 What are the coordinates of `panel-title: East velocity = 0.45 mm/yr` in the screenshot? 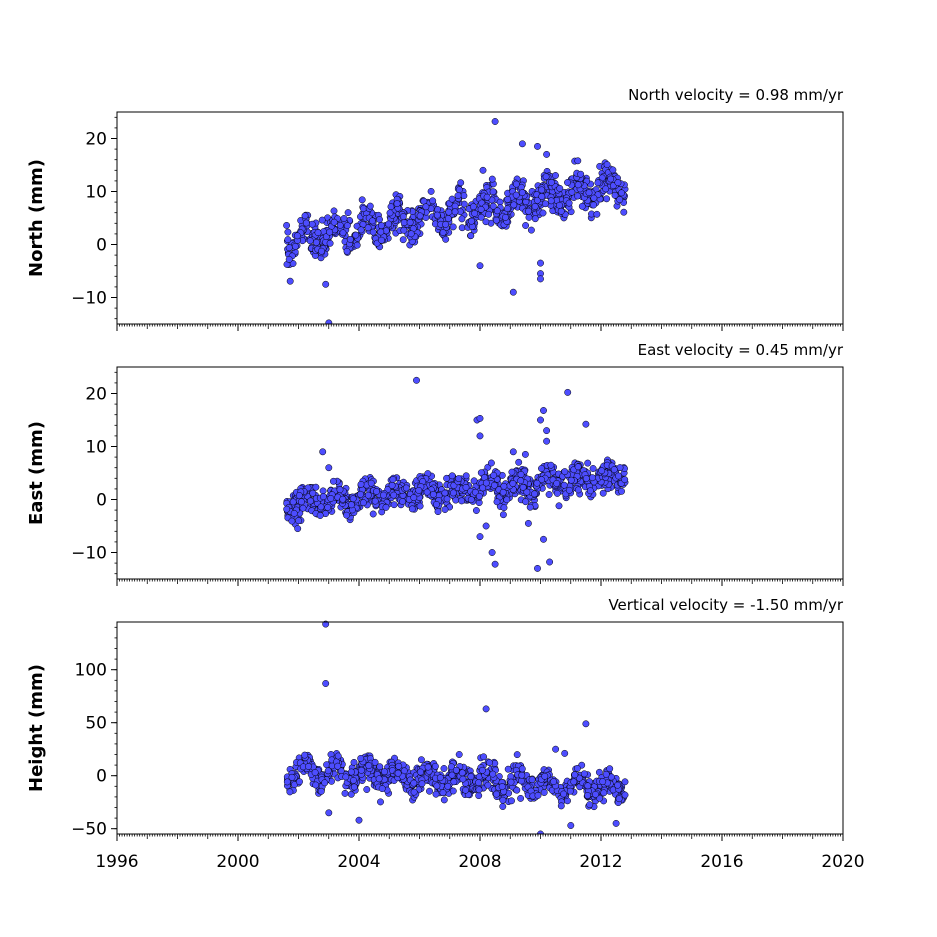 It's located at (741, 350).